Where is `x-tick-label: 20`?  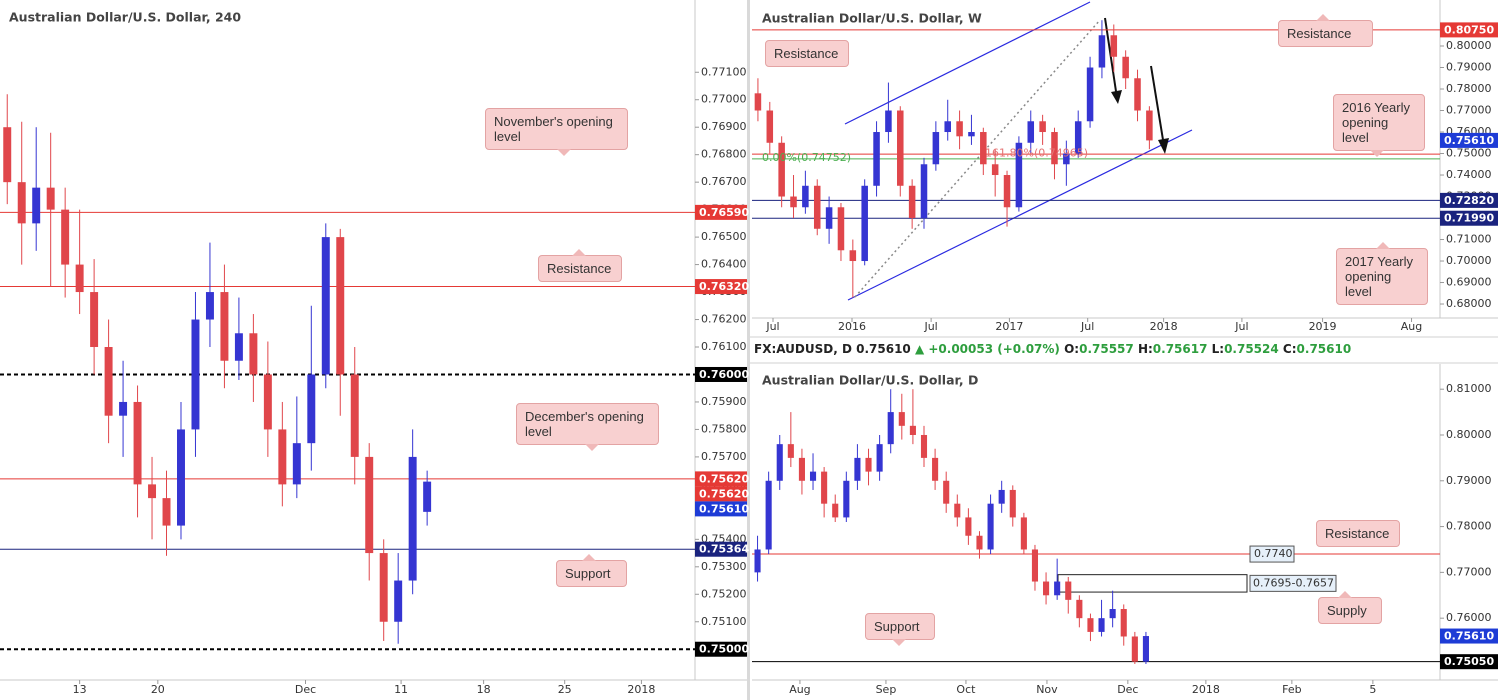 x-tick-label: 20 is located at coordinates (158, 689).